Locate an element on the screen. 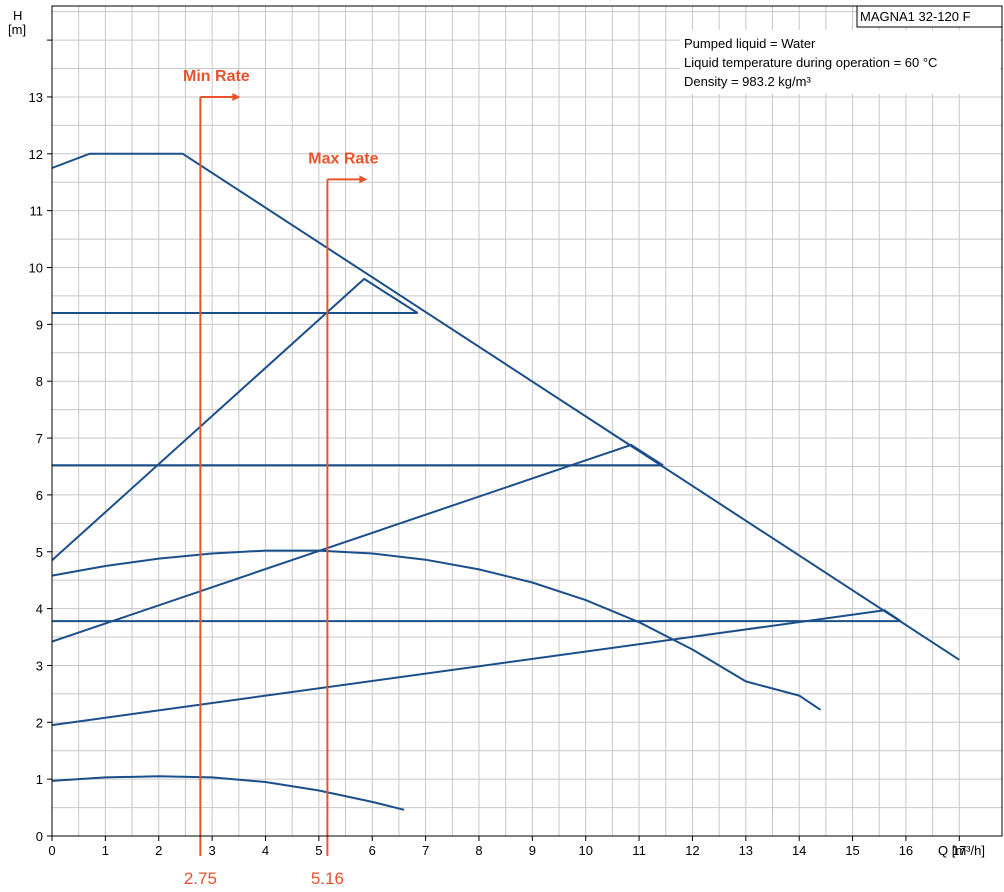 The width and height of the screenshot is (1004, 892). x-tick-label: 14 is located at coordinates (799, 850).